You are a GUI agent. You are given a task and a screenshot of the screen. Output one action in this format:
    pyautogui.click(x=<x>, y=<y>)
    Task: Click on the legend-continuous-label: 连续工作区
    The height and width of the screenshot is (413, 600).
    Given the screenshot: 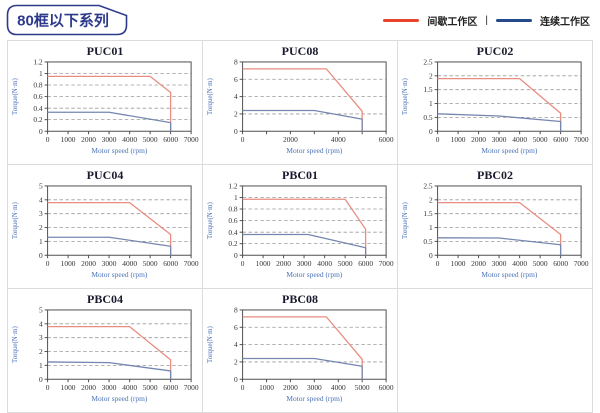 What is the action you would take?
    pyautogui.click(x=565, y=22)
    